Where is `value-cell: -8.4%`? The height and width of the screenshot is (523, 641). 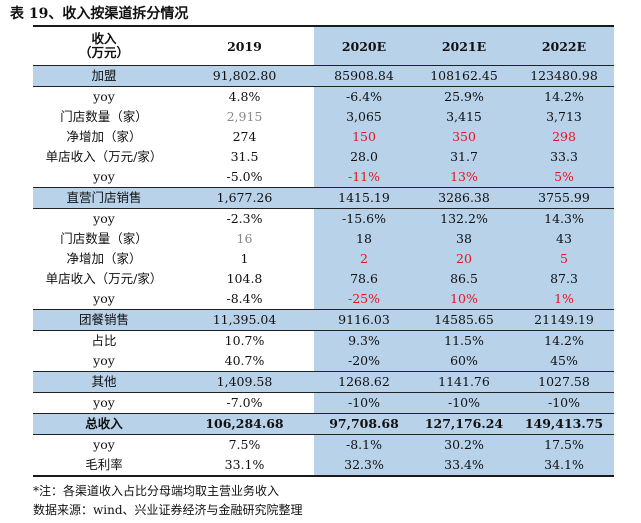
value-cell: -8.4% is located at coordinates (244, 298).